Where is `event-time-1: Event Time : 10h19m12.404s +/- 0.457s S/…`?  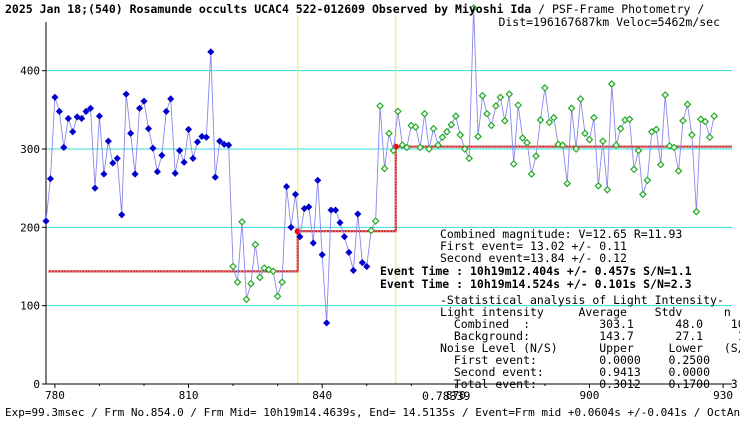
event-time-1: Event Time : 10h19m12.404s +/- 0.457s S/… is located at coordinates (536, 271).